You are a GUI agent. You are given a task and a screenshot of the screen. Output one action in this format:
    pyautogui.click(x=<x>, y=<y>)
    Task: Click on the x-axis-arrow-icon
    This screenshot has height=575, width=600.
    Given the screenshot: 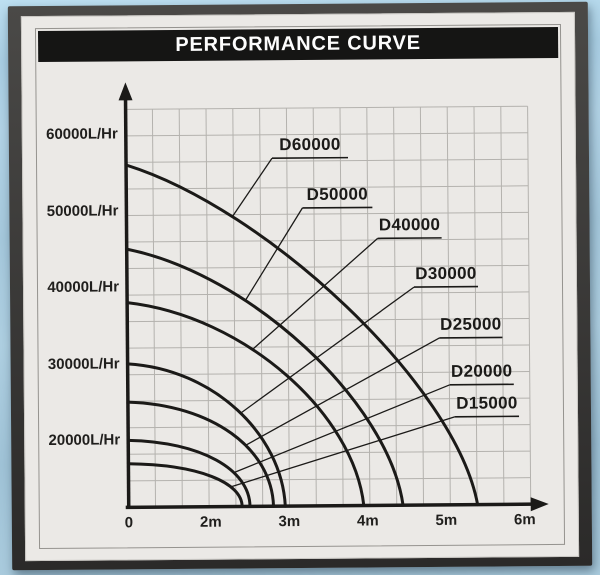 What is the action you would take?
    pyautogui.click(x=539, y=504)
    